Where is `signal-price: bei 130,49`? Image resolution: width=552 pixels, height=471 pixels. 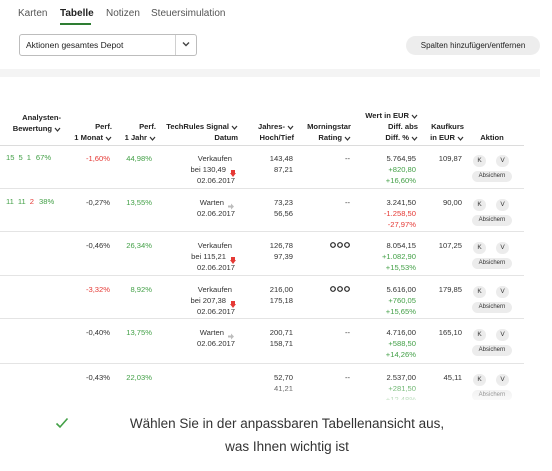 signal-price: bei 130,49 is located at coordinates (208, 169).